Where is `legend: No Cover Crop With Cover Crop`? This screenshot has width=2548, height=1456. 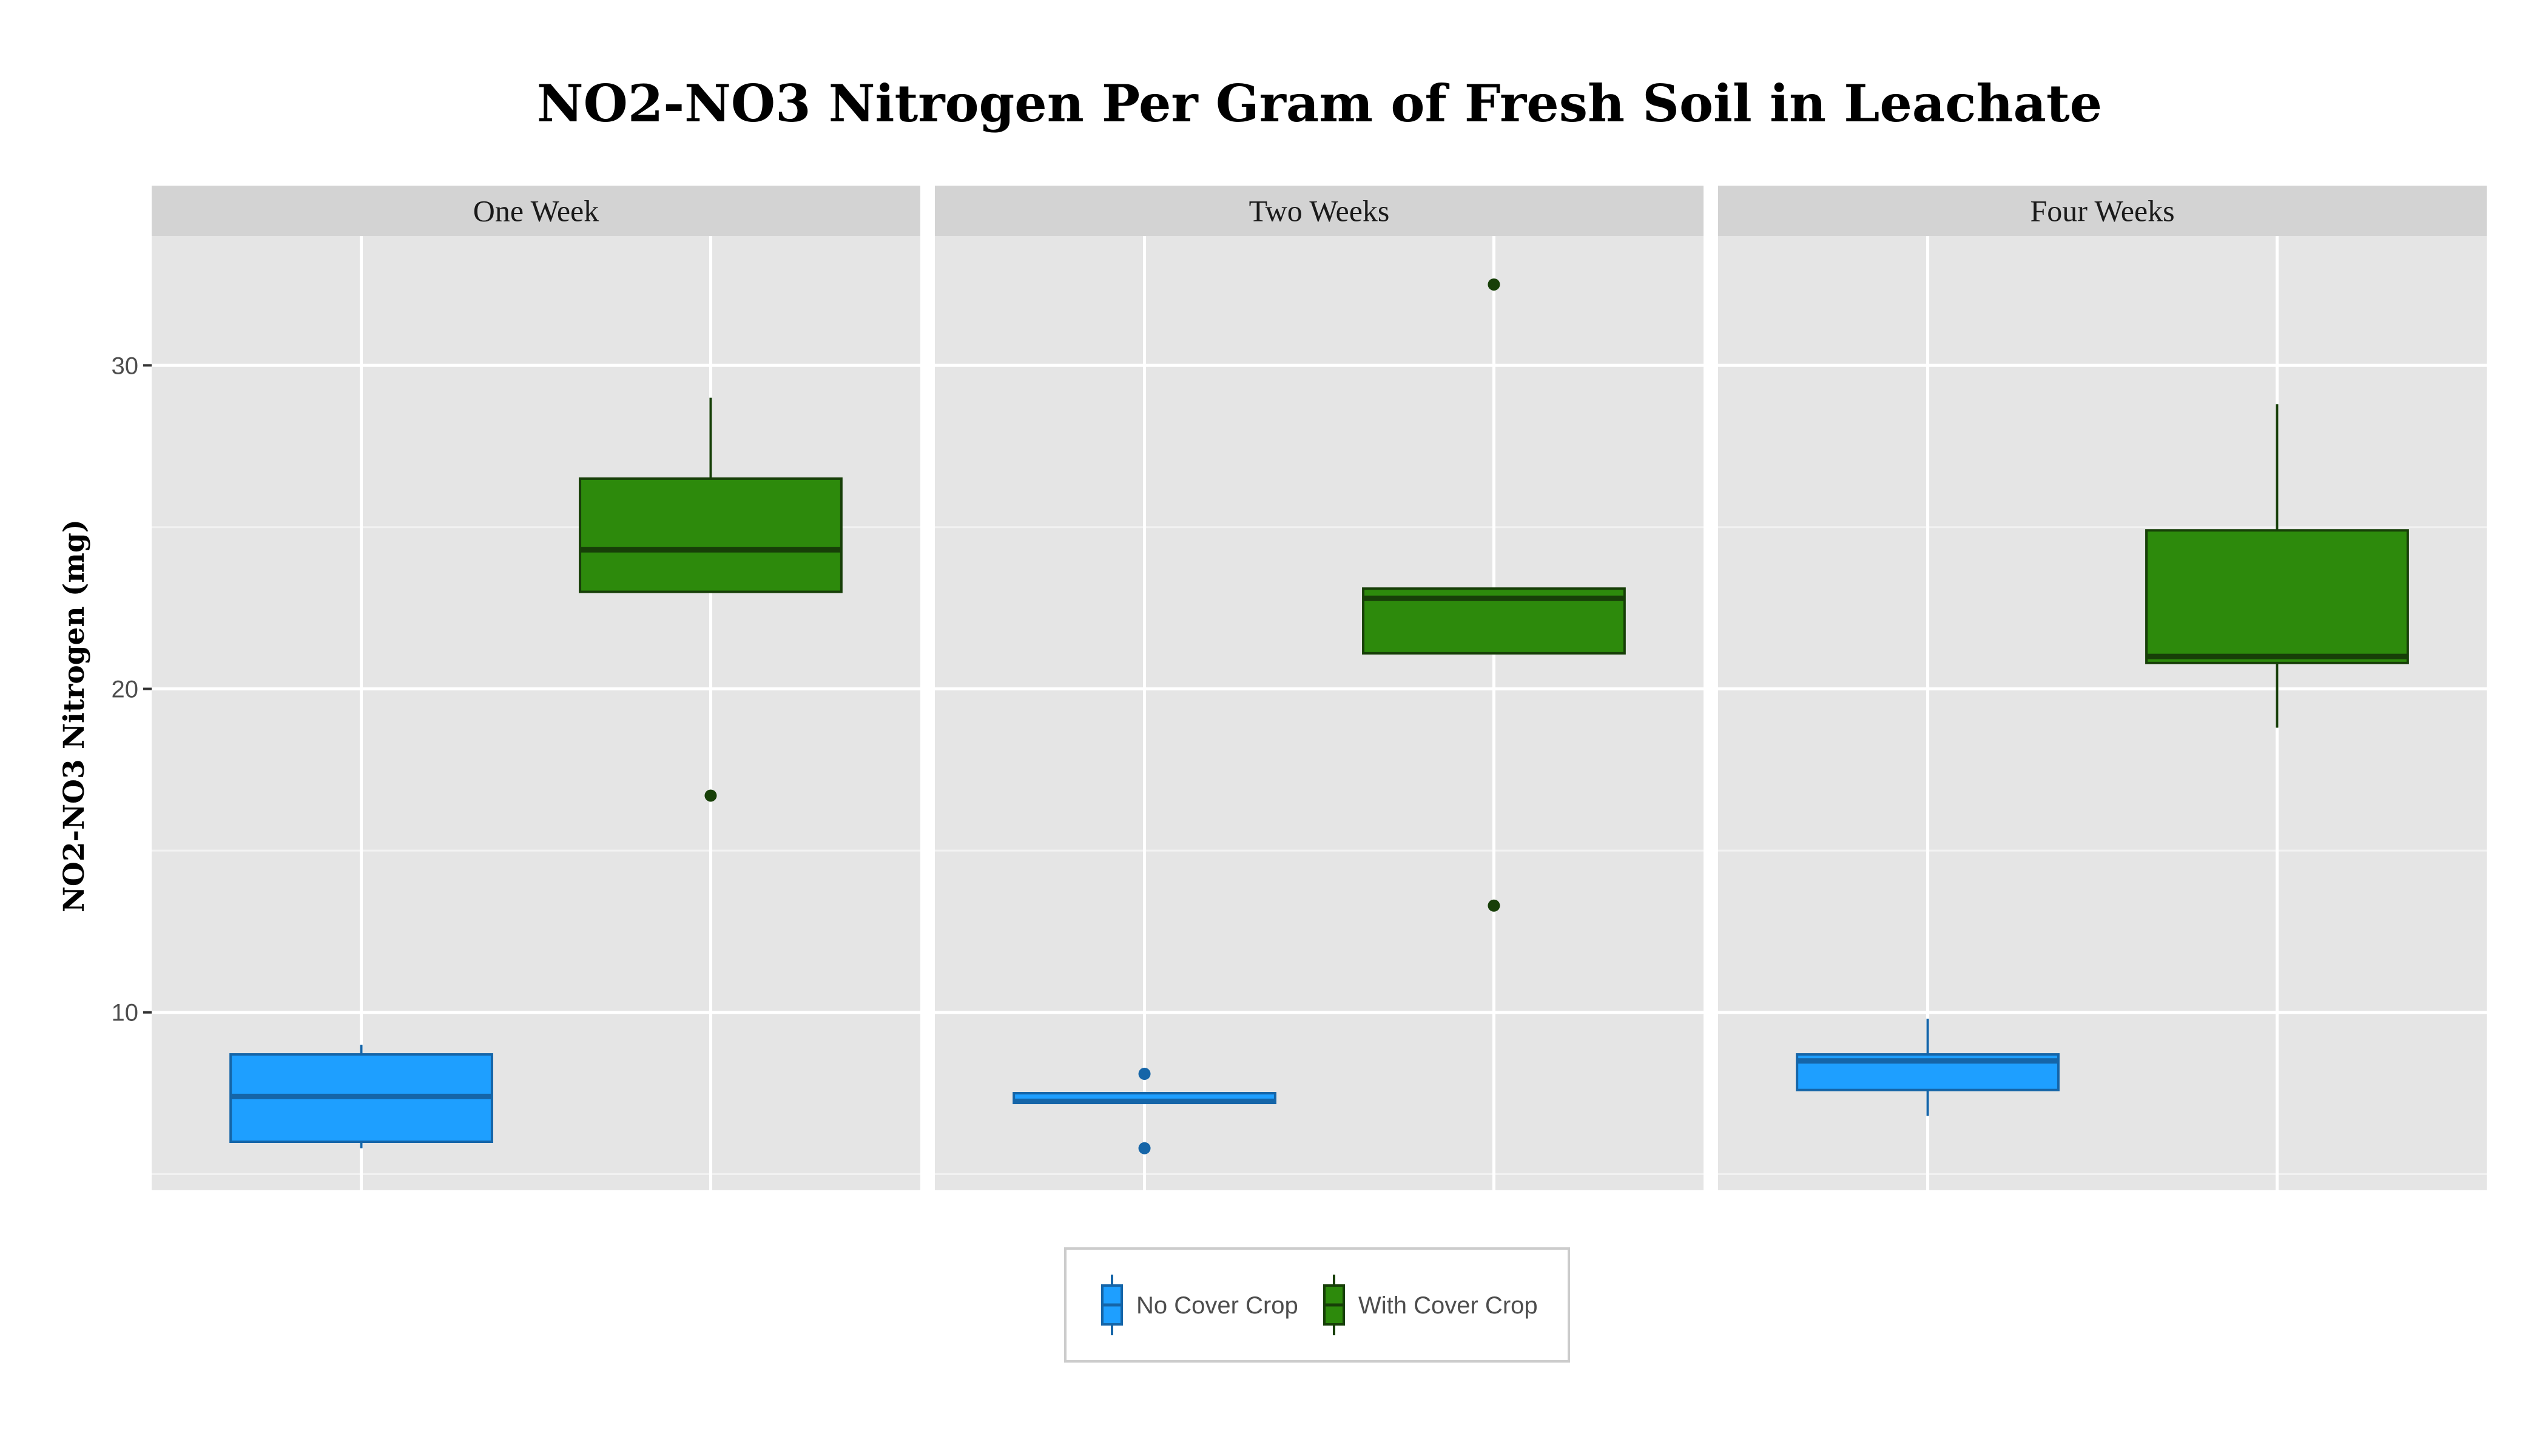
legend: No Cover Crop With Cover Crop is located at coordinates (1317, 1305).